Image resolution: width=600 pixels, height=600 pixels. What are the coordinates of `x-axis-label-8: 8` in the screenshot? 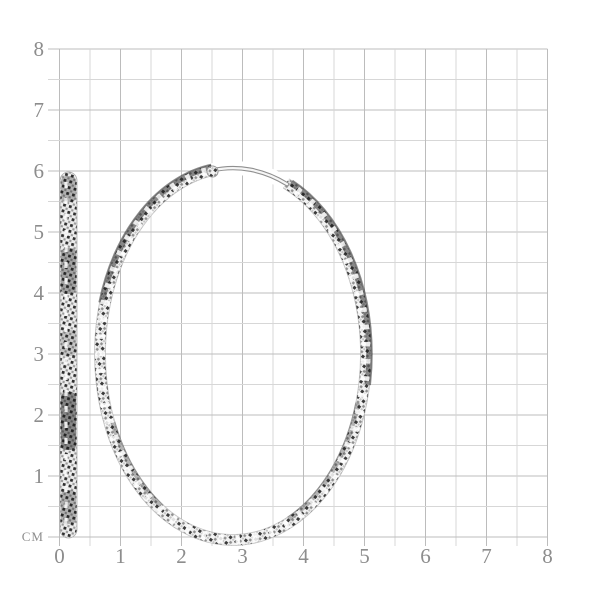 It's located at (547, 556).